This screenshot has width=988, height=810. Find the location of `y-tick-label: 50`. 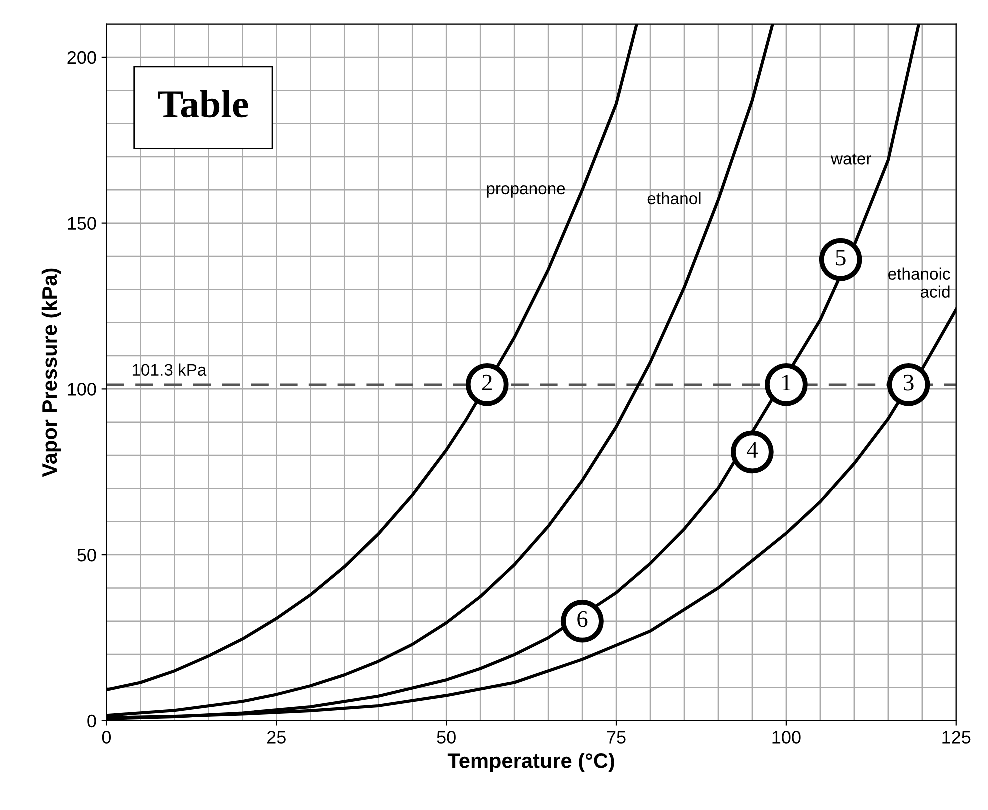

y-tick-label: 50 is located at coordinates (87, 555).